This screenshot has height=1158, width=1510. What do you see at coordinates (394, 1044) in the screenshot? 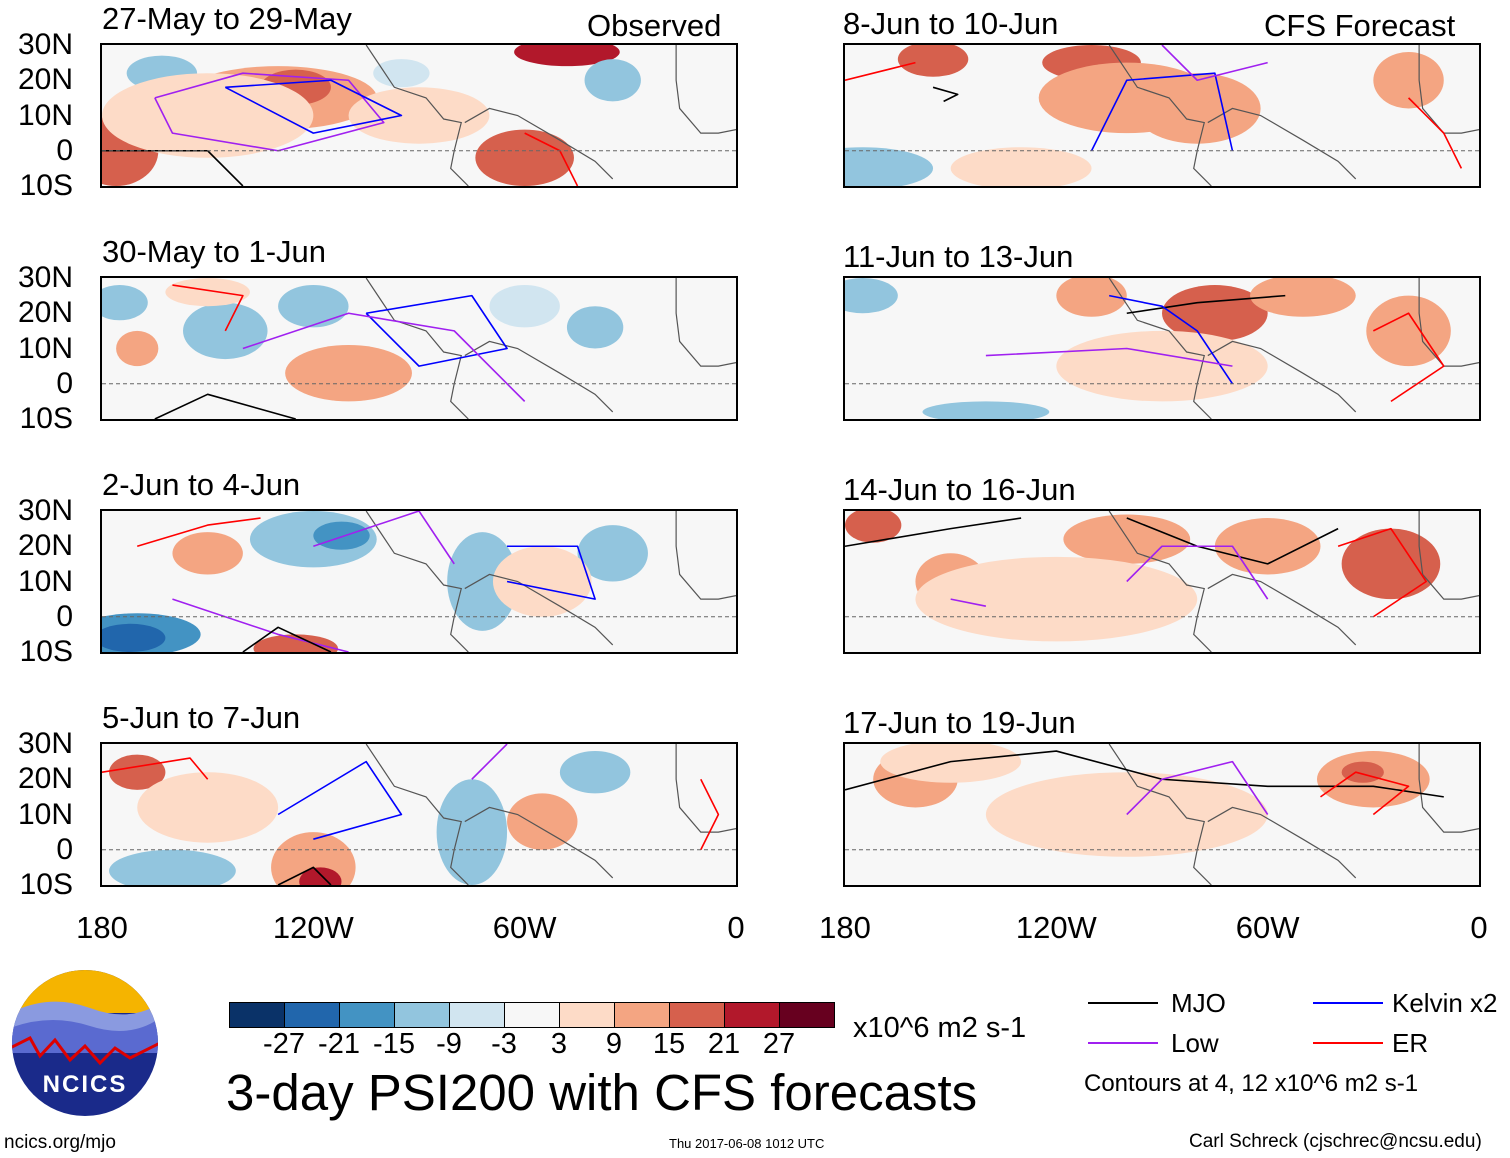
I see `colorbar-tick-label: -15` at bounding box center [394, 1044].